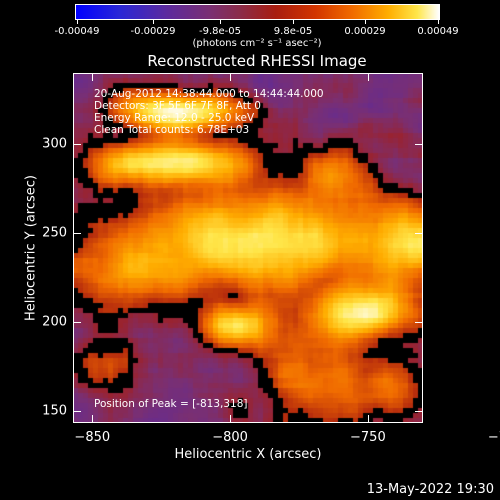 The height and width of the screenshot is (500, 500). What do you see at coordinates (248, 454) in the screenshot?
I see `x-axis-label: Heliocentric X (arcsec)` at bounding box center [248, 454].